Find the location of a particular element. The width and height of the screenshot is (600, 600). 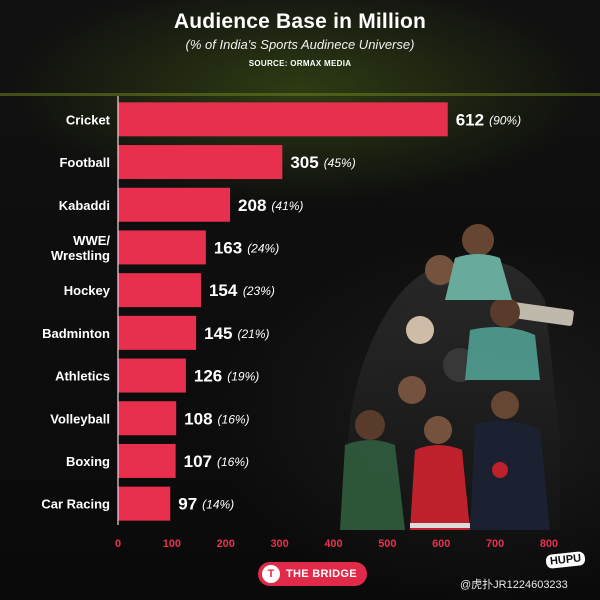

category-label: Boxing is located at coordinates (88, 461).